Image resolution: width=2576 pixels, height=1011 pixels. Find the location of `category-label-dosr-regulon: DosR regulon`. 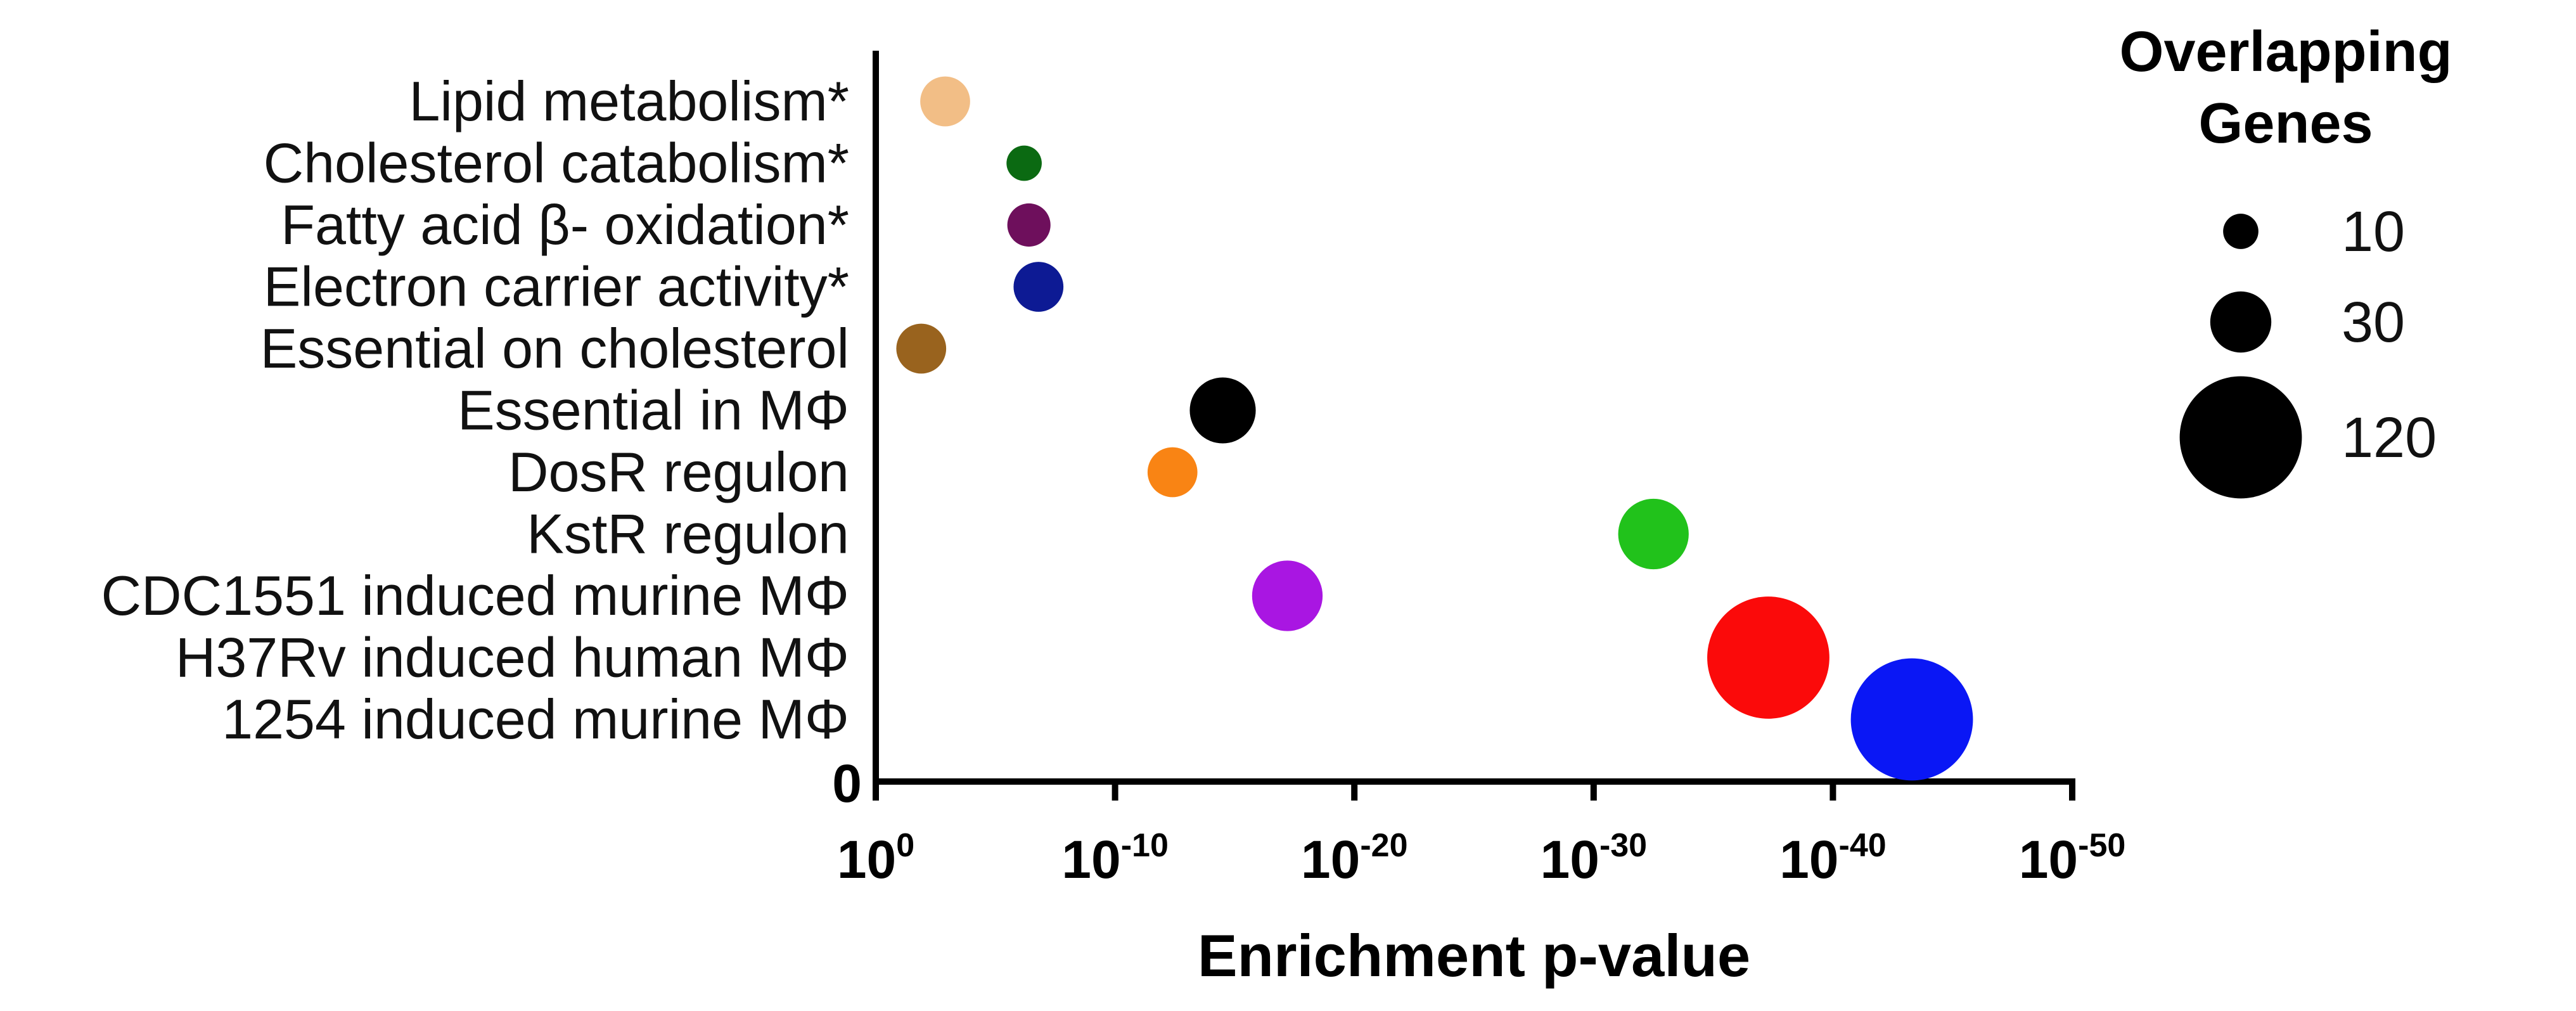

category-label-dosr-regulon: DosR regulon is located at coordinates (678, 472).